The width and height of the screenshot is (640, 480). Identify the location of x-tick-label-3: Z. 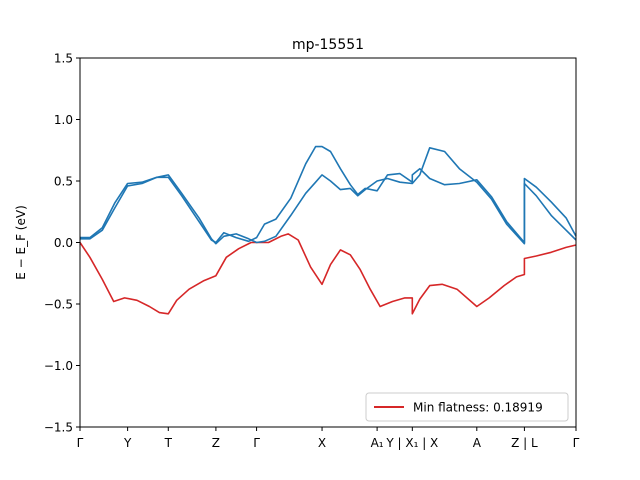
(216, 443).